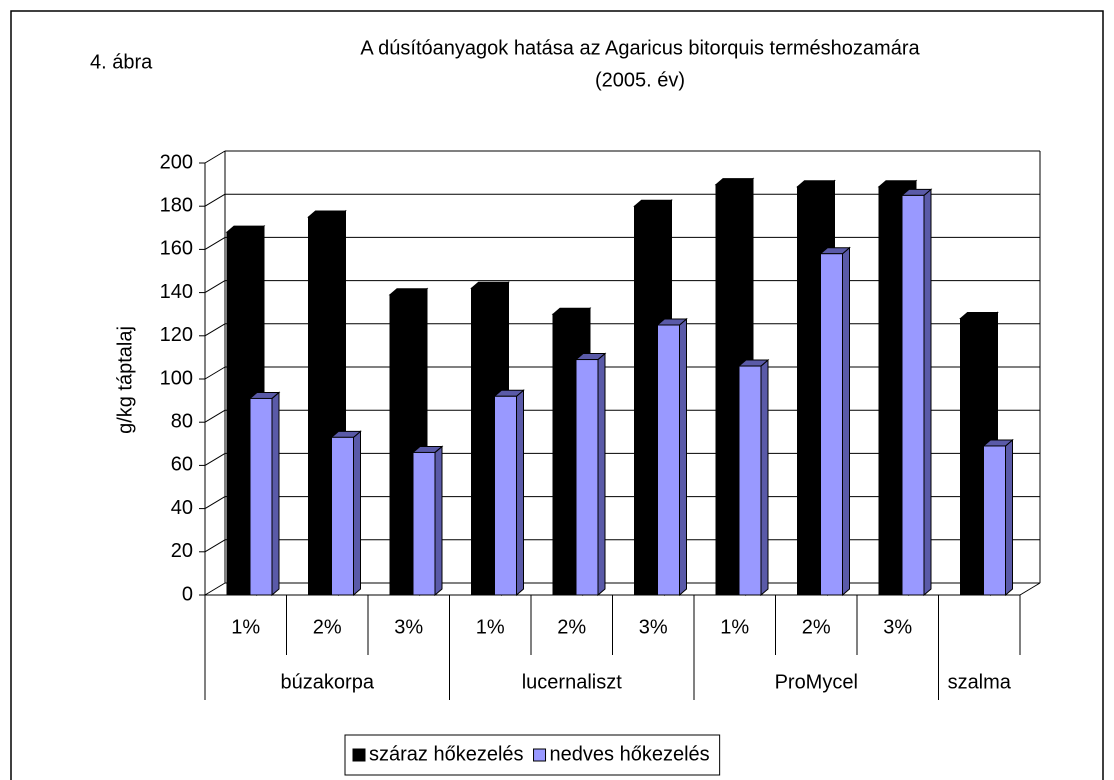  What do you see at coordinates (176, 162) in the screenshot?
I see `y-tick-label: 200` at bounding box center [176, 162].